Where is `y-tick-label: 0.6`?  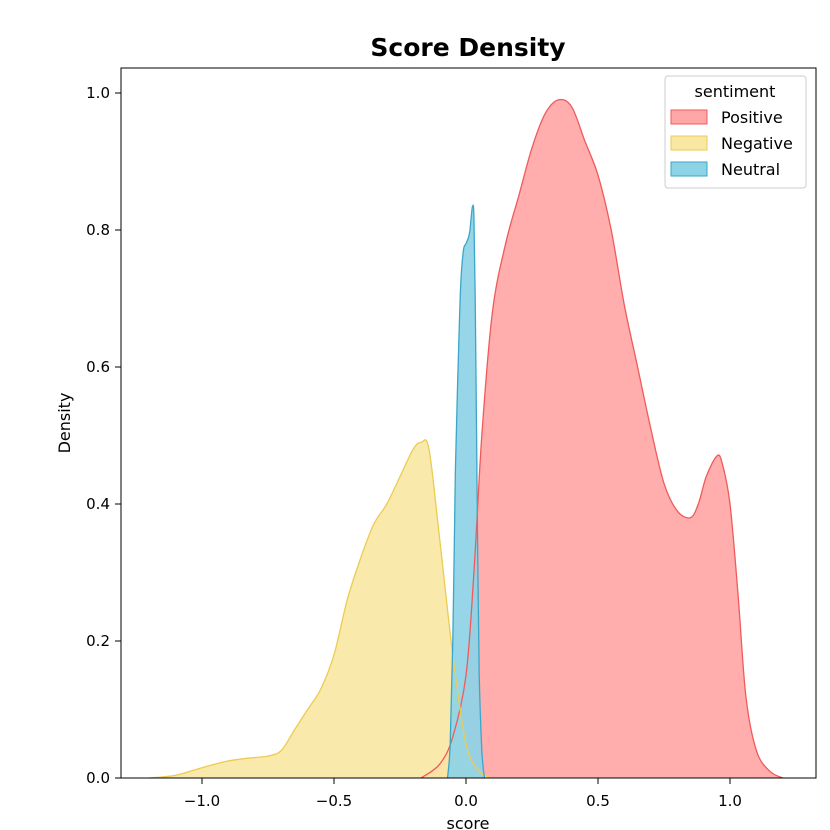
y-tick-label: 0.6 is located at coordinates (98, 367).